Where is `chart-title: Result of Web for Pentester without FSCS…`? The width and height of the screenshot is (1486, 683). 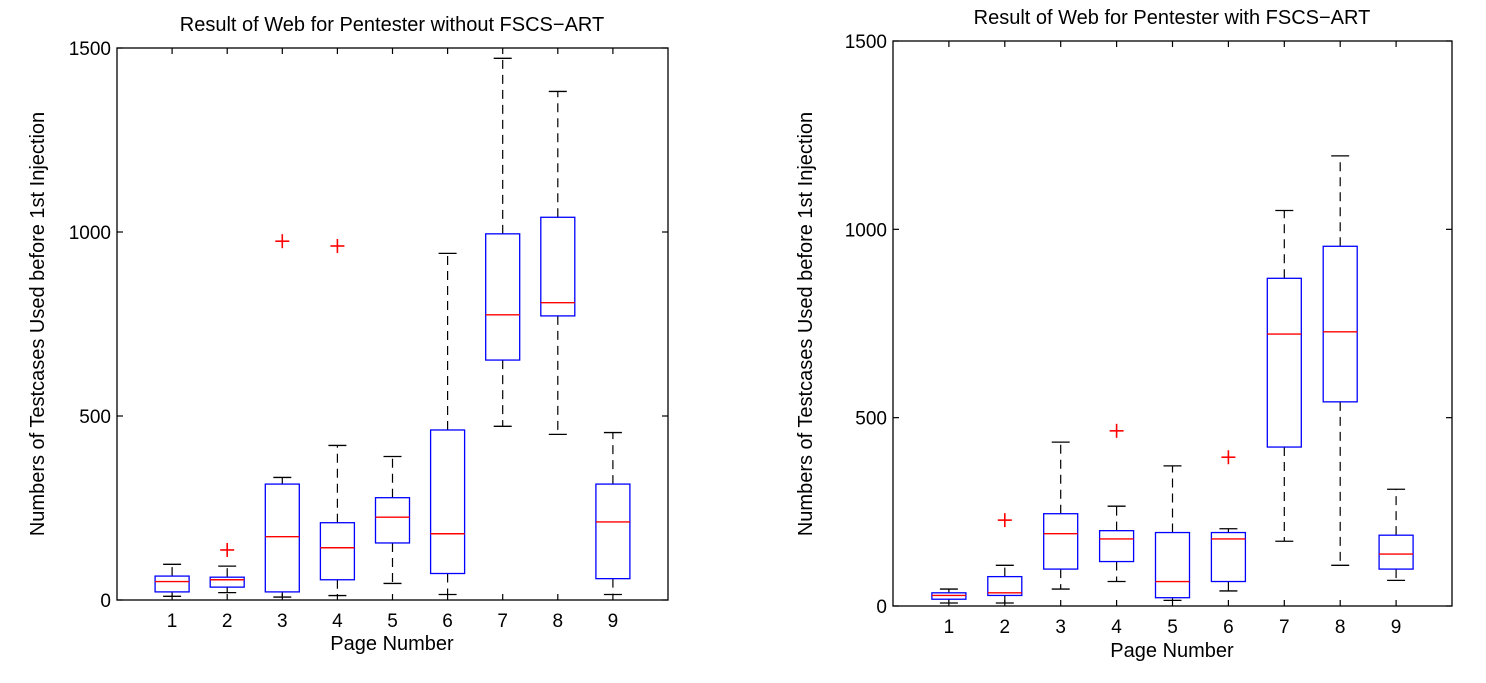
chart-title: Result of Web for Pentester without FSCS… is located at coordinates (392, 25).